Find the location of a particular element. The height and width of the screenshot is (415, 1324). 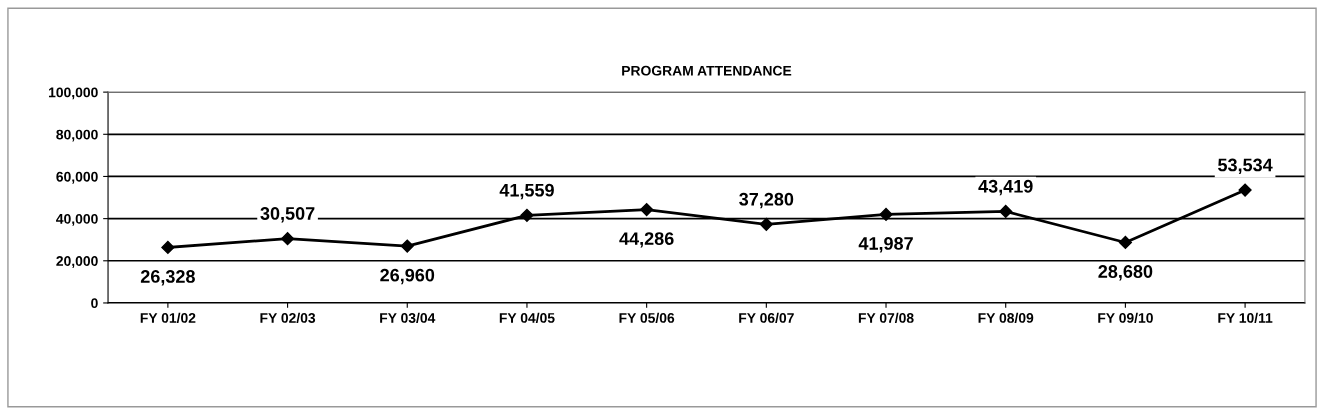

x-tick-label: FY 04/05 is located at coordinates (527, 318).